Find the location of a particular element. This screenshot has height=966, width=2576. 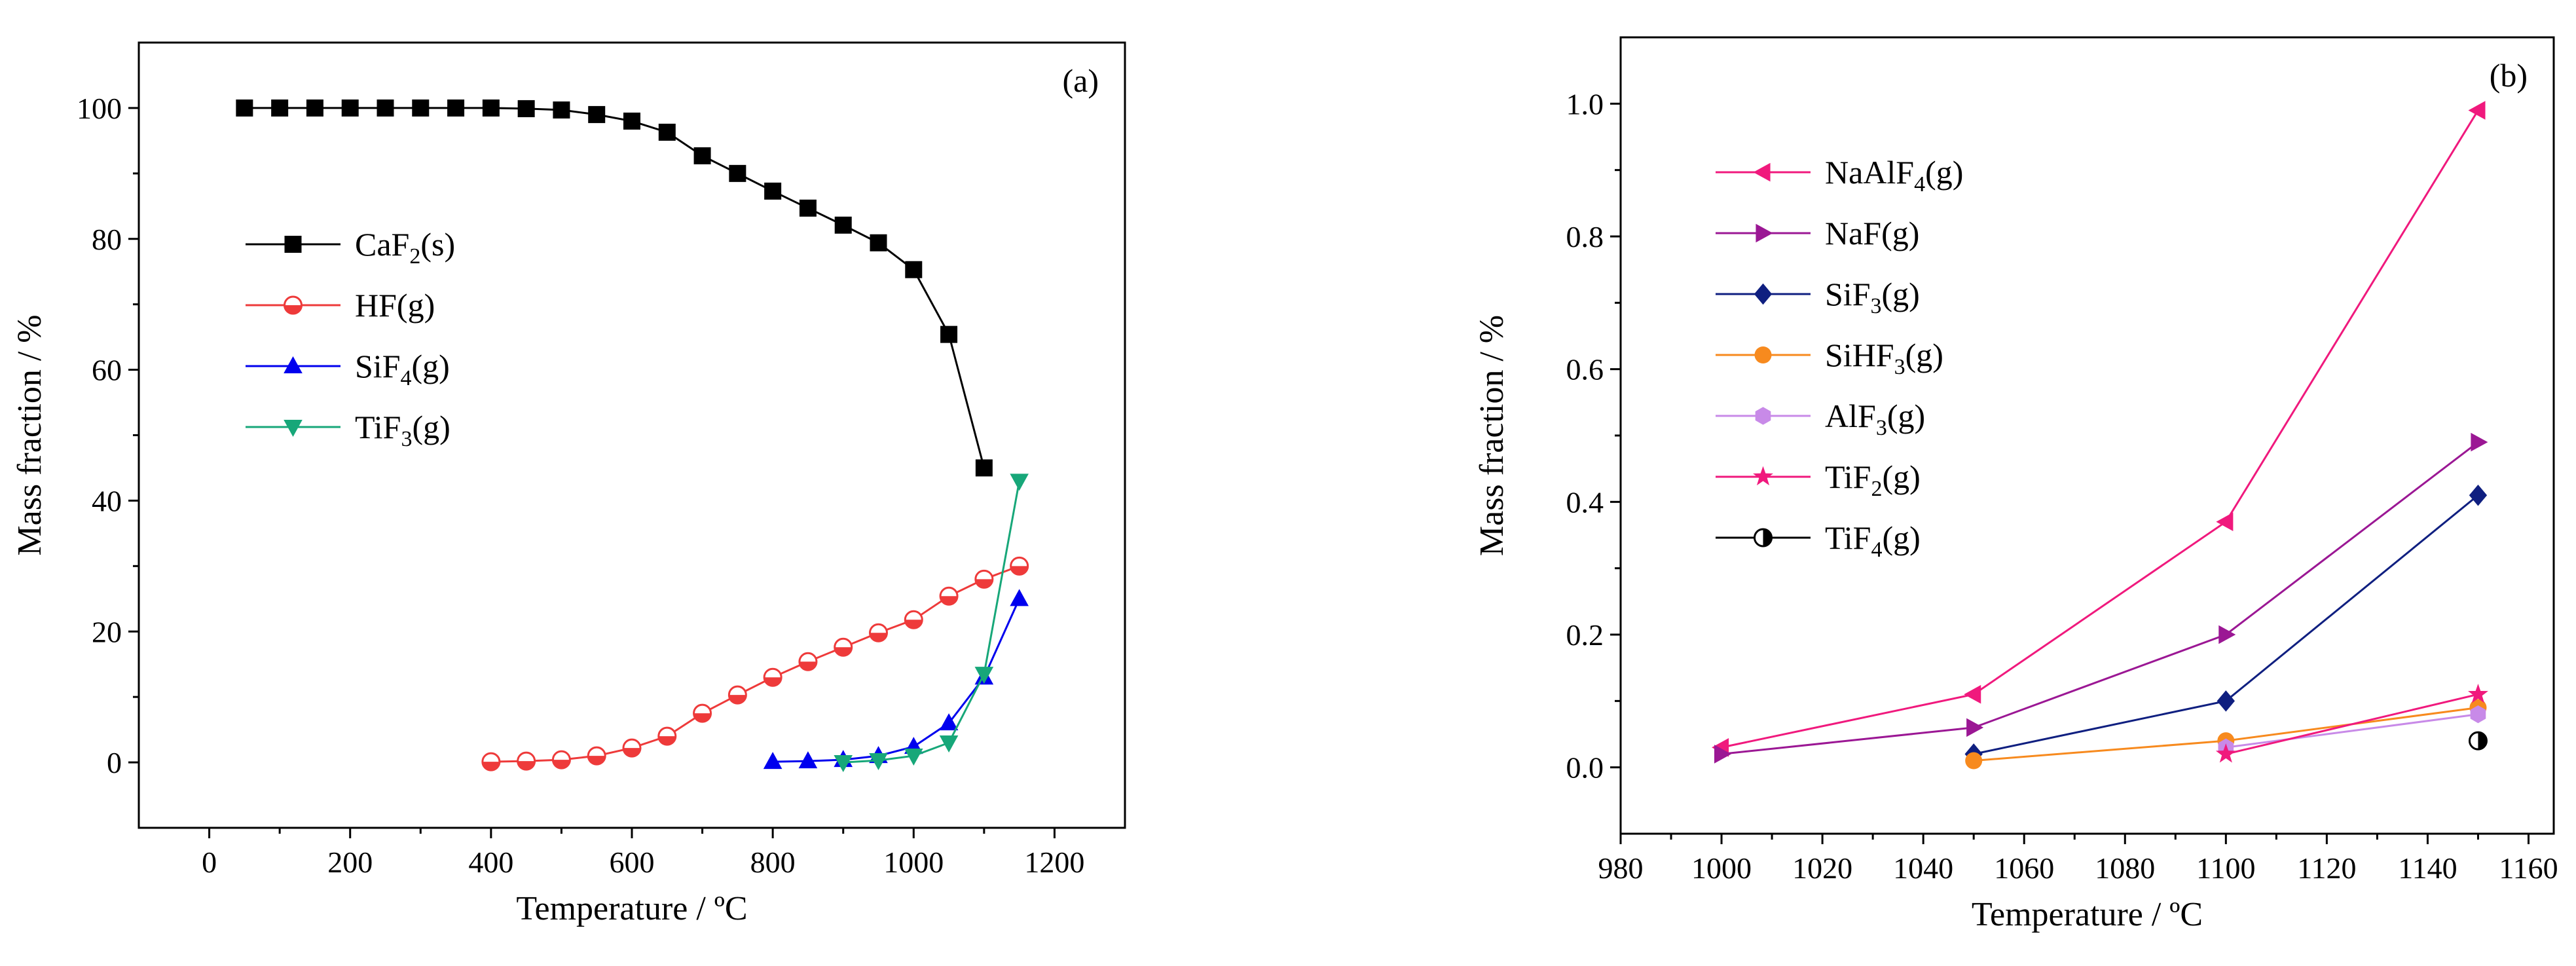

x-tick-label: 1100 is located at coordinates (2225, 868).